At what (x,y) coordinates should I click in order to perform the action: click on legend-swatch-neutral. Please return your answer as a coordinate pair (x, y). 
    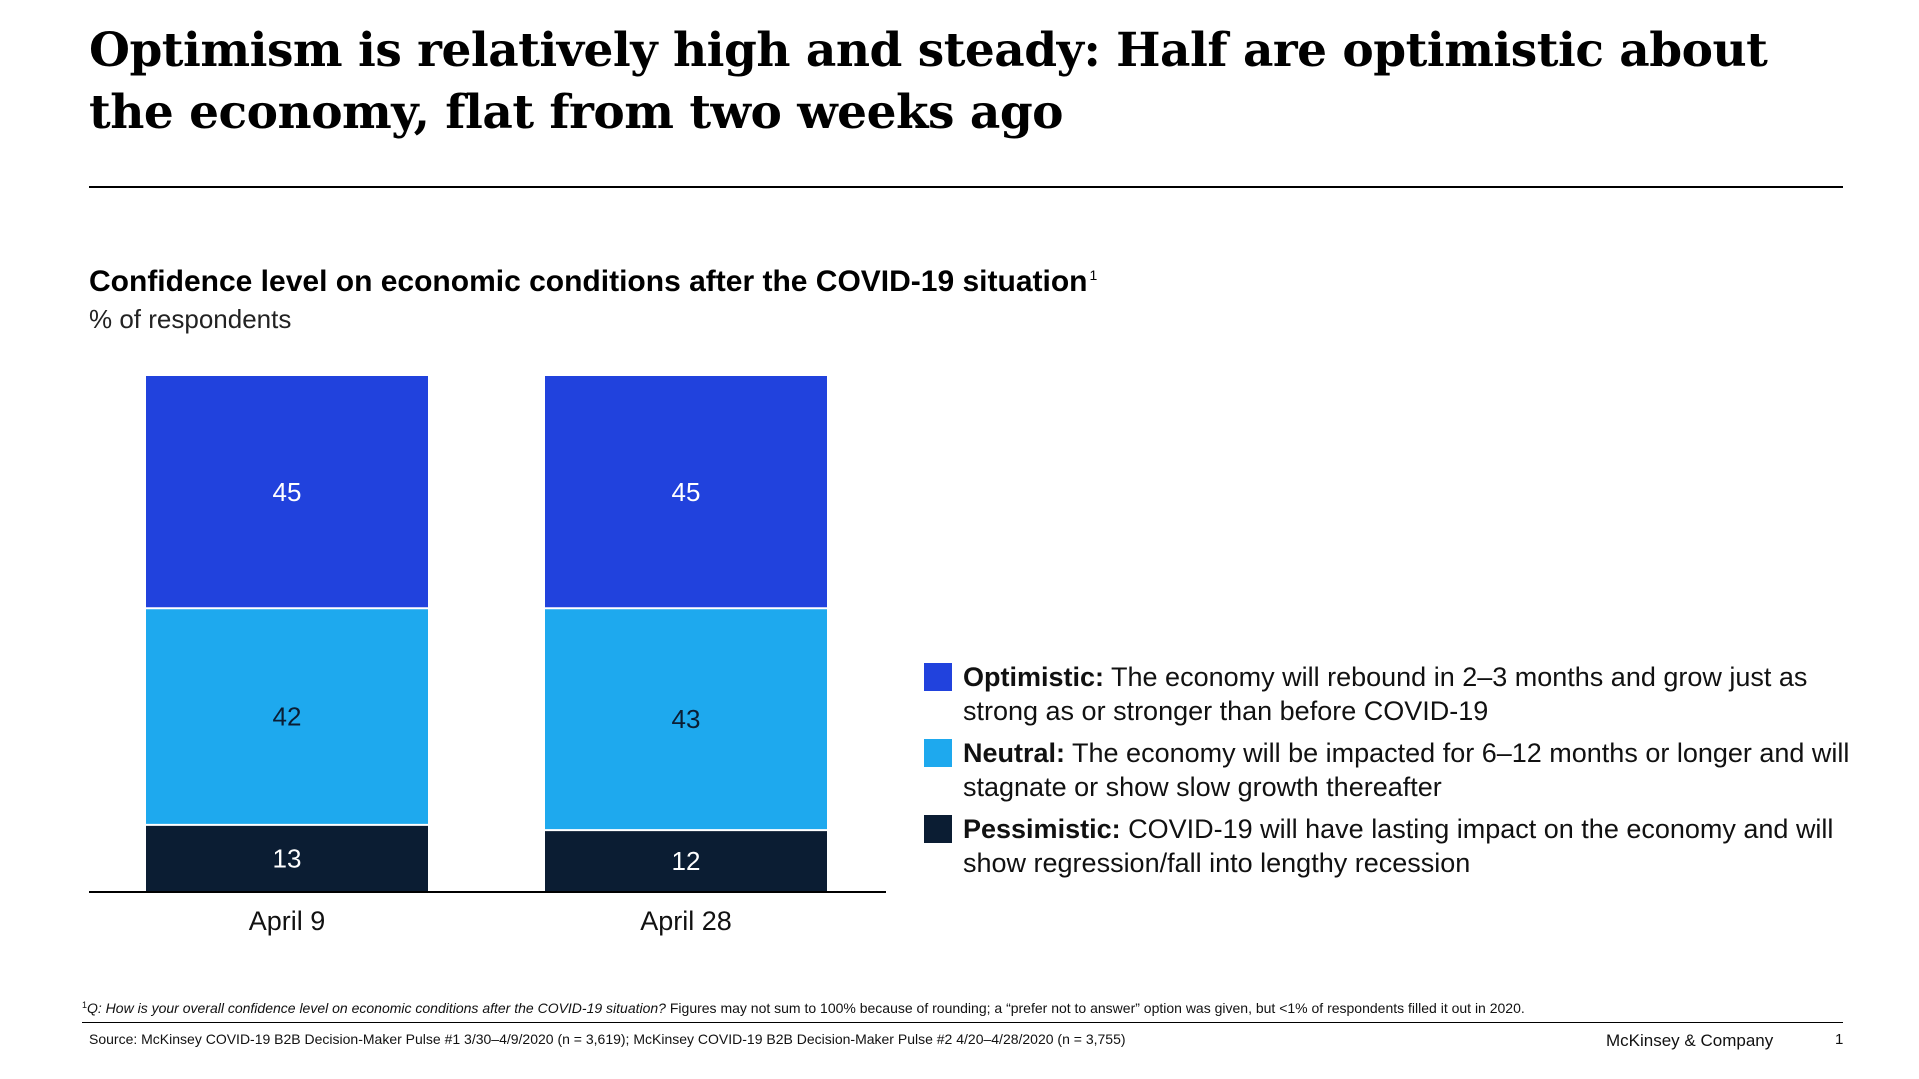
    Looking at the image, I should click on (938, 753).